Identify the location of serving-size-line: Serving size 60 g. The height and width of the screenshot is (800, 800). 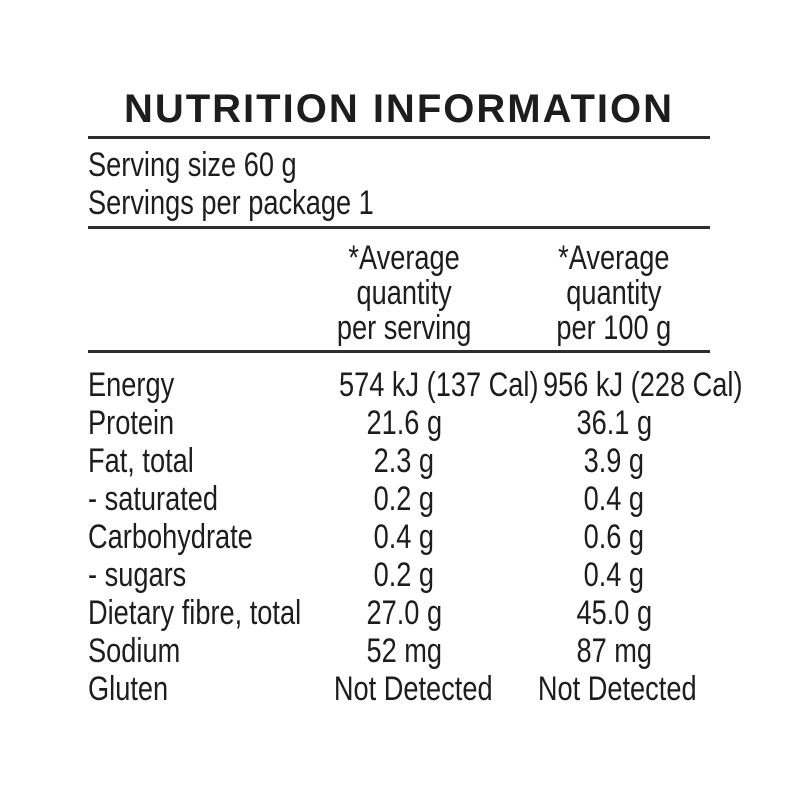
(399, 165).